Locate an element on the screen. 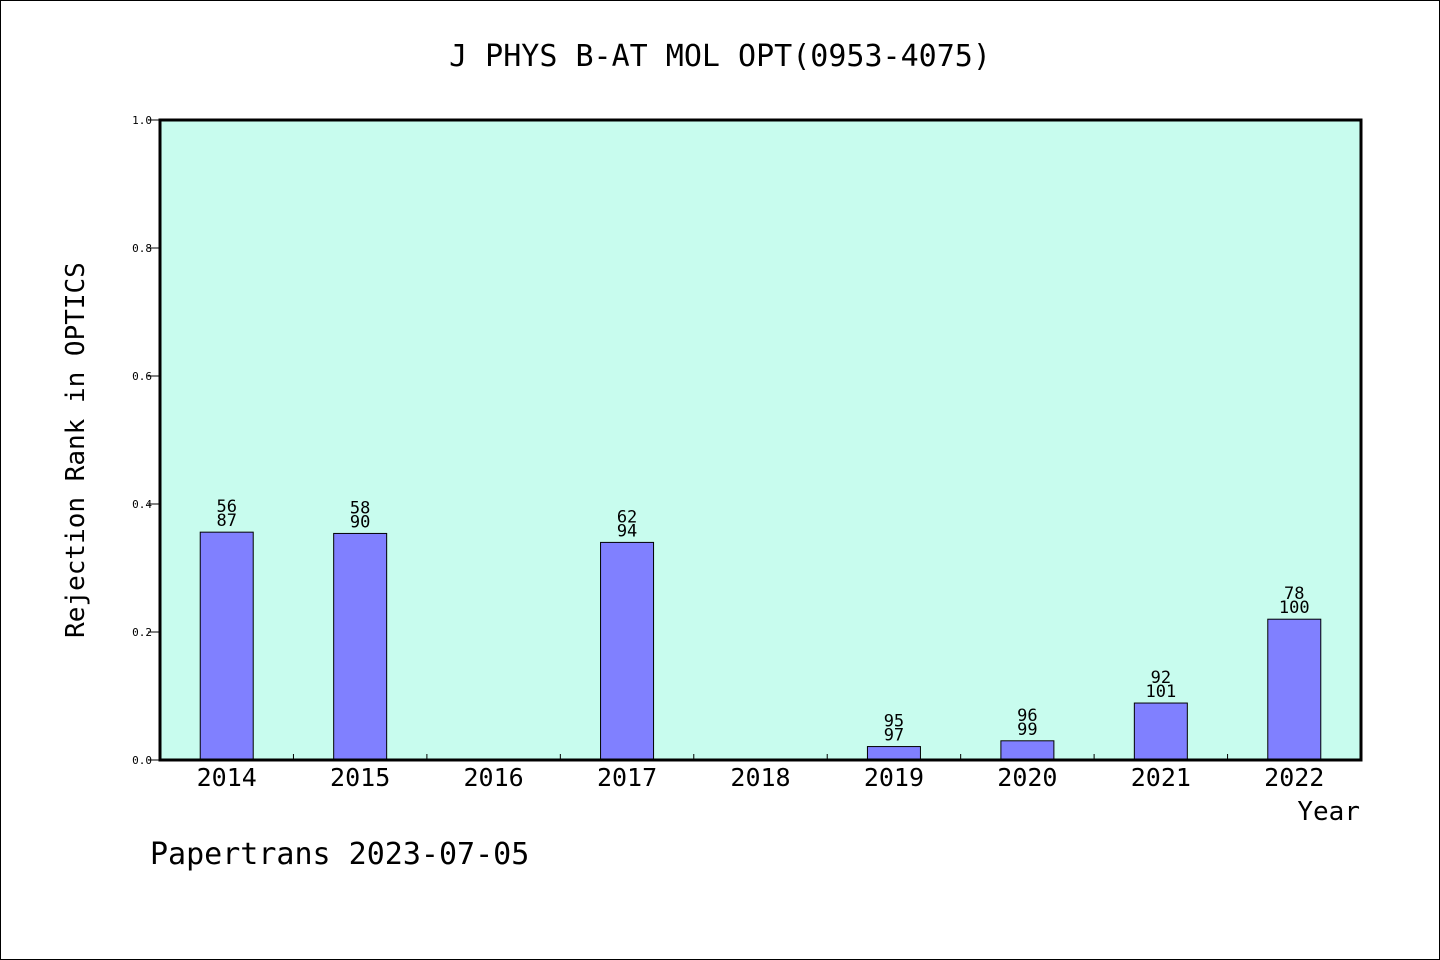  bar-label-total: 90 is located at coordinates (360, 522).